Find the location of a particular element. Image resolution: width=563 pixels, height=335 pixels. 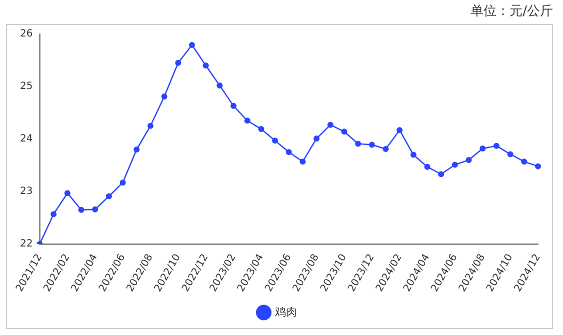

y-tick-label: 25 is located at coordinates (26, 86).